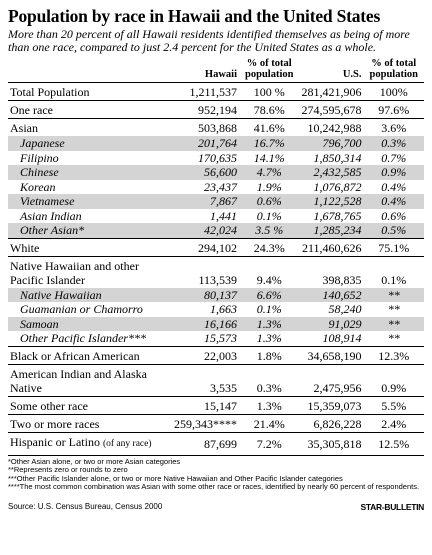 Image resolution: width=432 pixels, height=555 pixels. Describe the element at coordinates (393, 172) in the screenshot. I see `cell: 0.9%` at that location.